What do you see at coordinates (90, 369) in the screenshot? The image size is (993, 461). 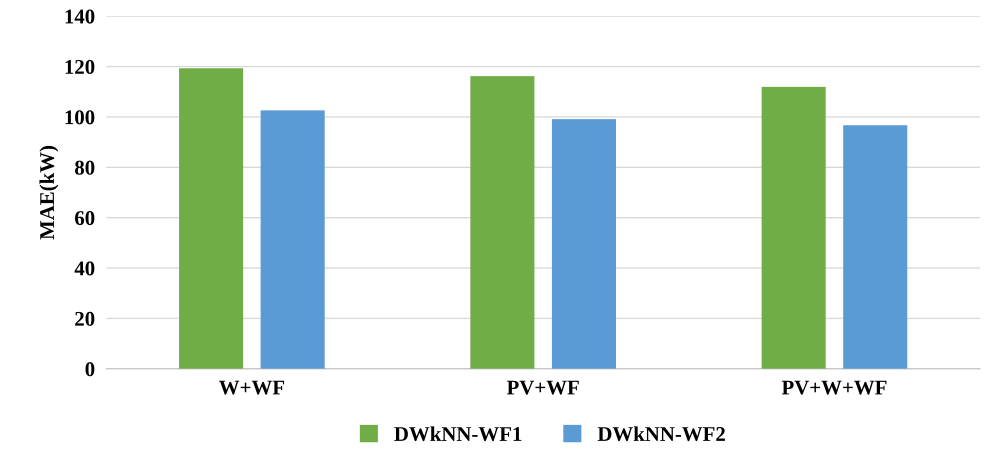 I see `y-tick-label: 0` at bounding box center [90, 369].